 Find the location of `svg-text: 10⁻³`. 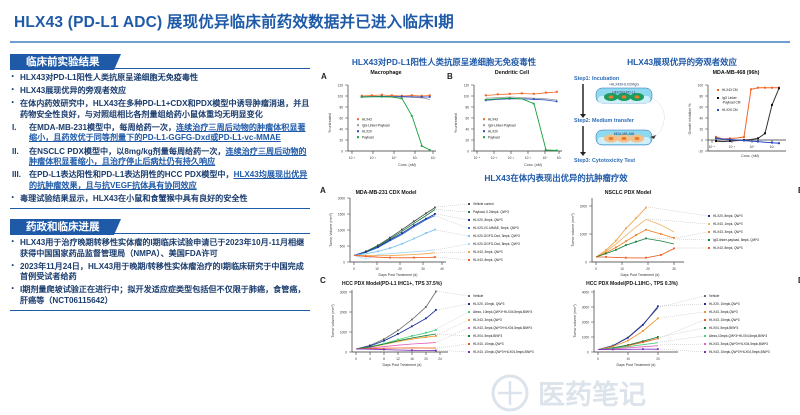

svg-text: 10⁻³ is located at coordinates (494, 158).